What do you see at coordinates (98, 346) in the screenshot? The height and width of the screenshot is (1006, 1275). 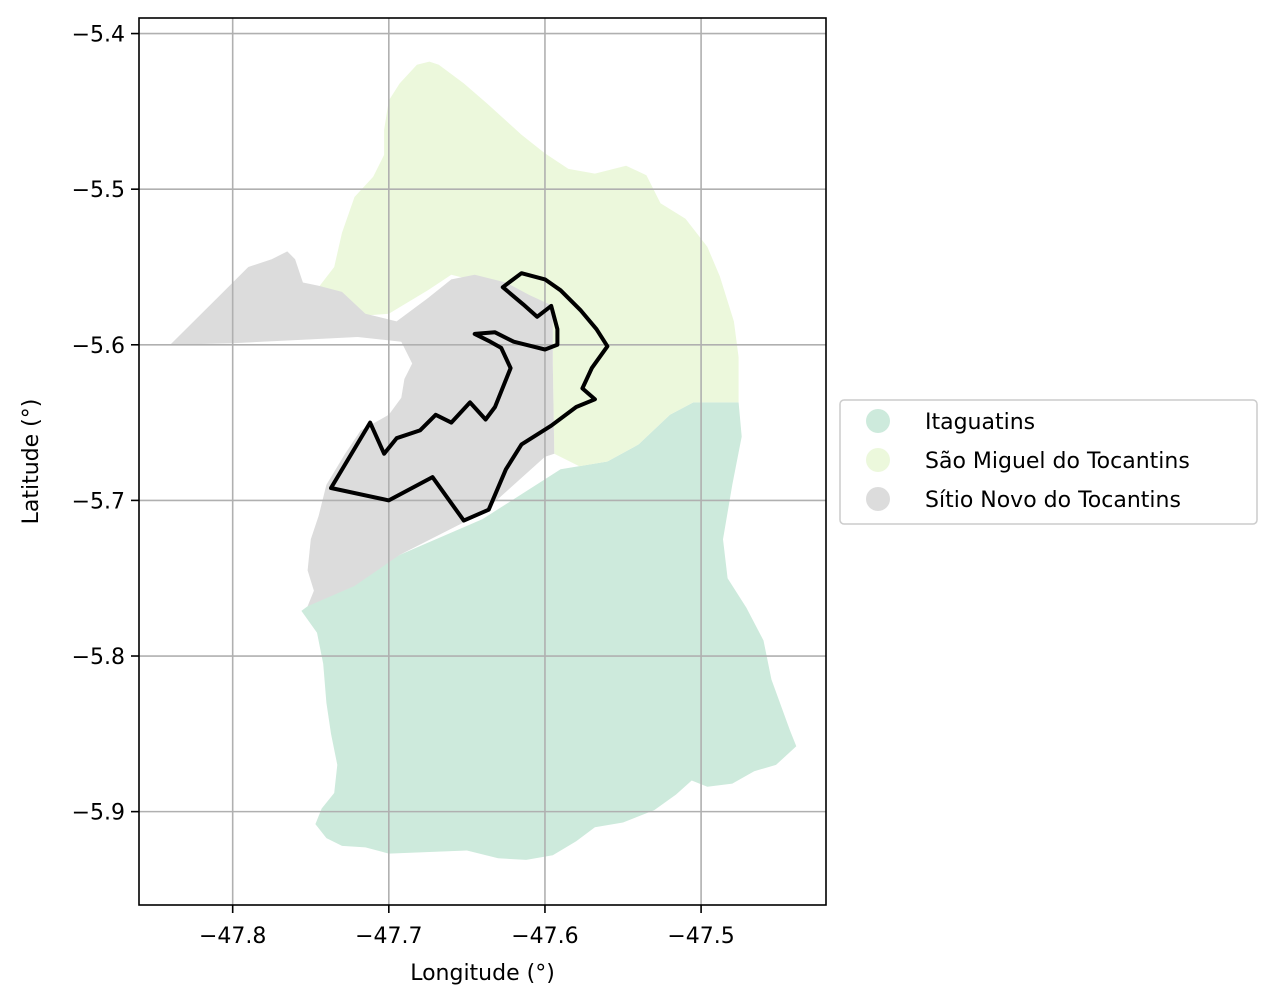 I see `y-tick-label: −5.6` at bounding box center [98, 346].